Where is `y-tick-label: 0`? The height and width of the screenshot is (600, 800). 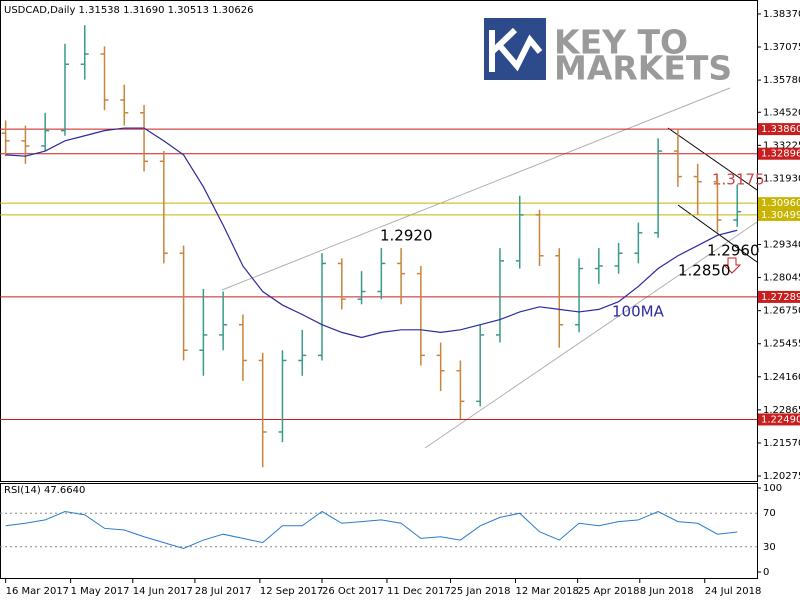 y-tick-label: 0 is located at coordinates (766, 572).